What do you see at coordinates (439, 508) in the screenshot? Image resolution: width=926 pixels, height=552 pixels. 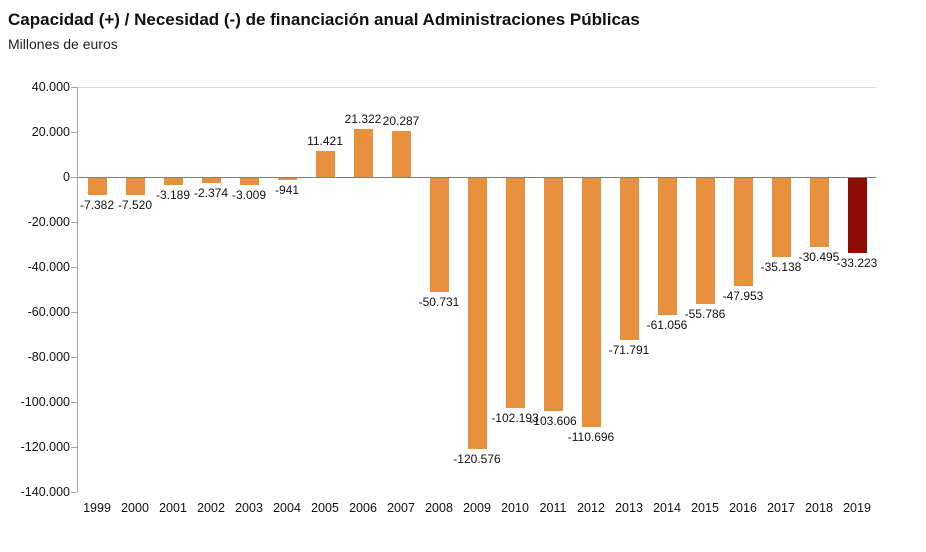 I see `x-tick-label: 2008` at bounding box center [439, 508].